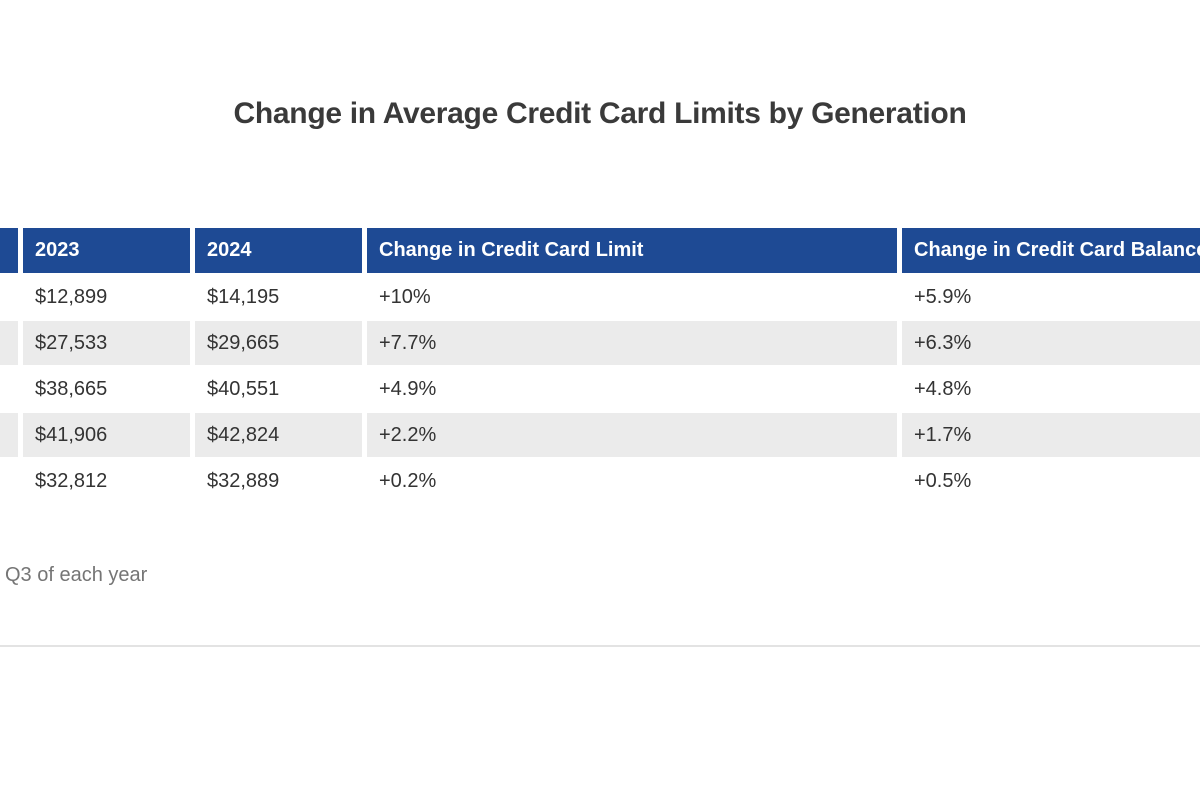  Describe the element at coordinates (278, 250) in the screenshot. I see `header-cell-2024: 2024` at that location.